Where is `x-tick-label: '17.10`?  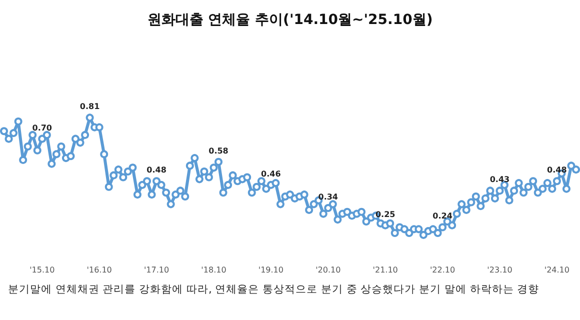 x-tick-label: '17.10 is located at coordinates (157, 270).